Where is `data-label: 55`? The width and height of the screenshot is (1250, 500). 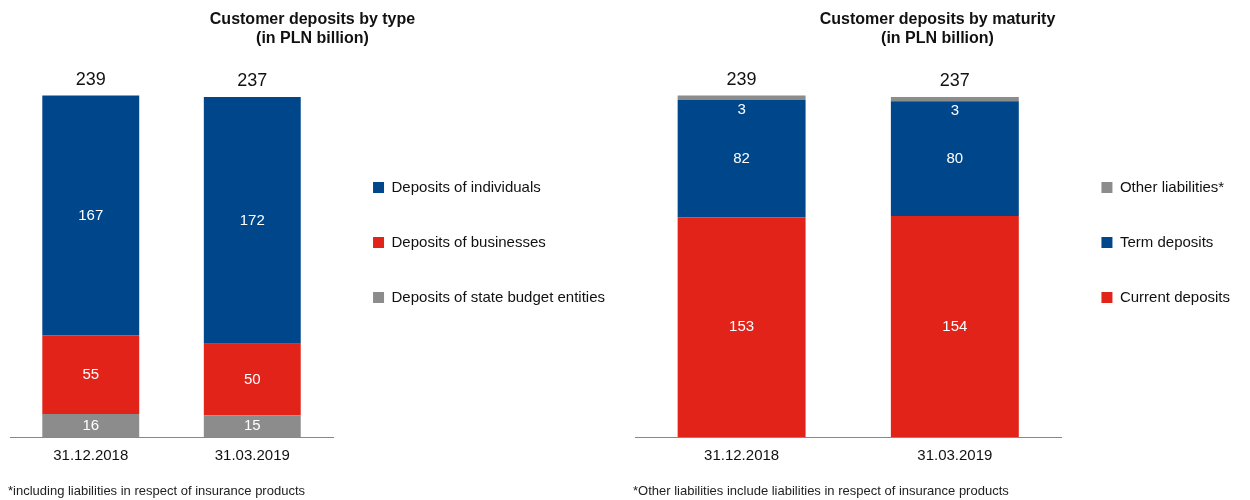 data-label: 55 is located at coordinates (91, 373).